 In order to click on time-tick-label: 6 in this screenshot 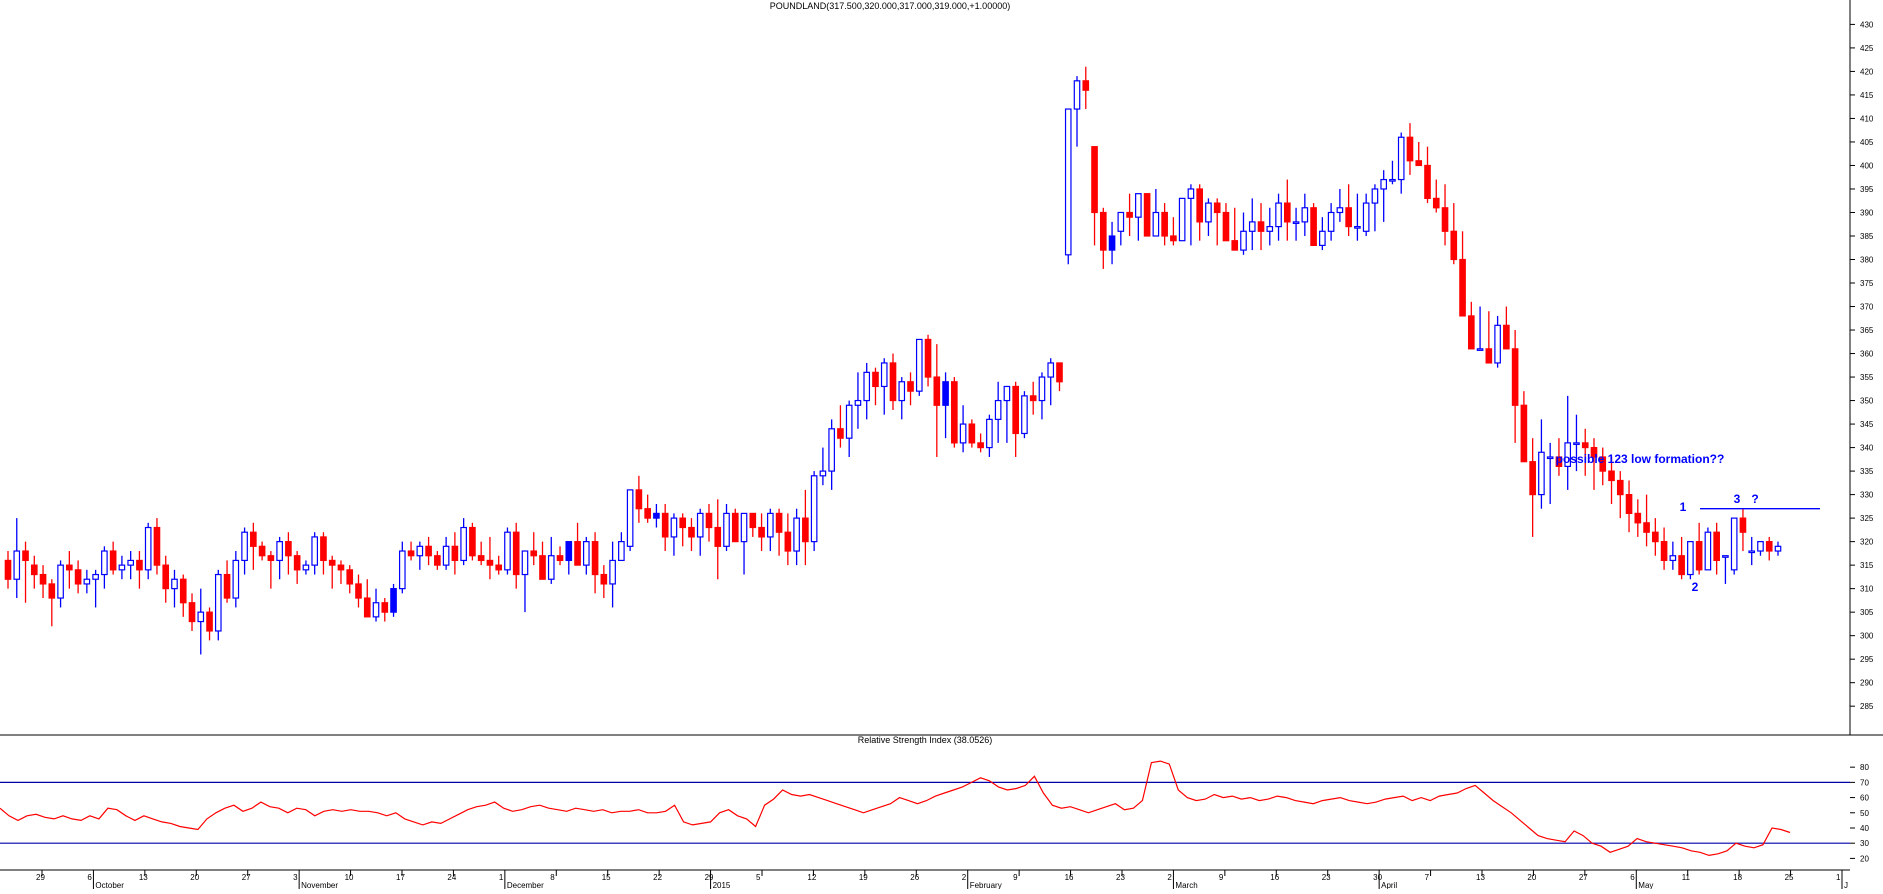, I will do `click(89, 877)`.